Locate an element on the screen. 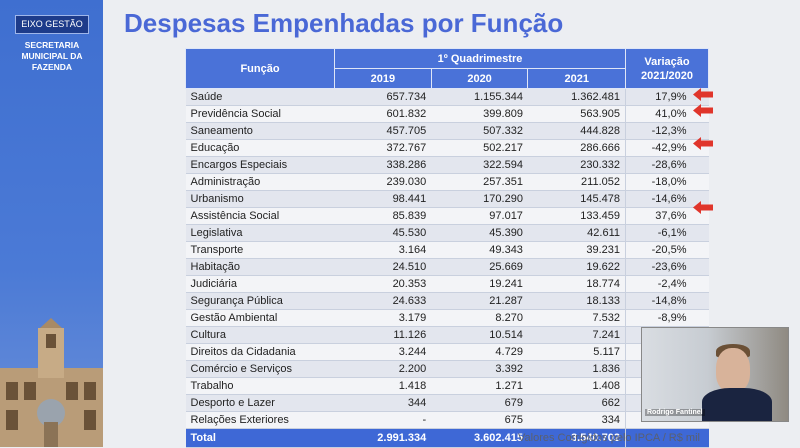 The width and height of the screenshot is (800, 448). row-label: Administração is located at coordinates (260, 182).